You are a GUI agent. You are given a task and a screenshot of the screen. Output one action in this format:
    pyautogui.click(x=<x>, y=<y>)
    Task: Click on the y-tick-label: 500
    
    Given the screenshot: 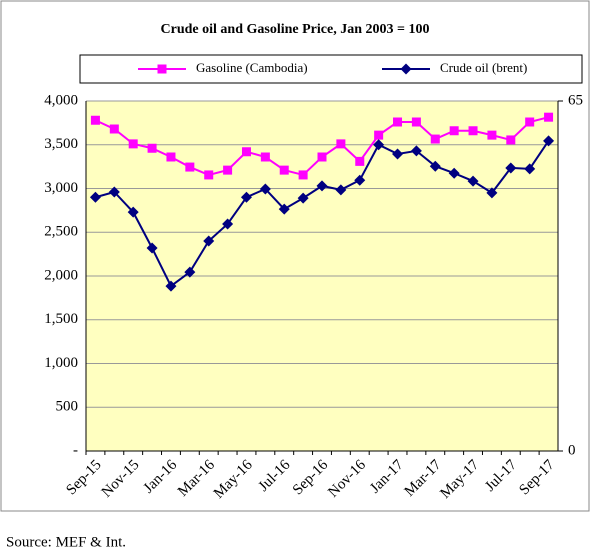 What is the action you would take?
    pyautogui.click(x=67, y=407)
    